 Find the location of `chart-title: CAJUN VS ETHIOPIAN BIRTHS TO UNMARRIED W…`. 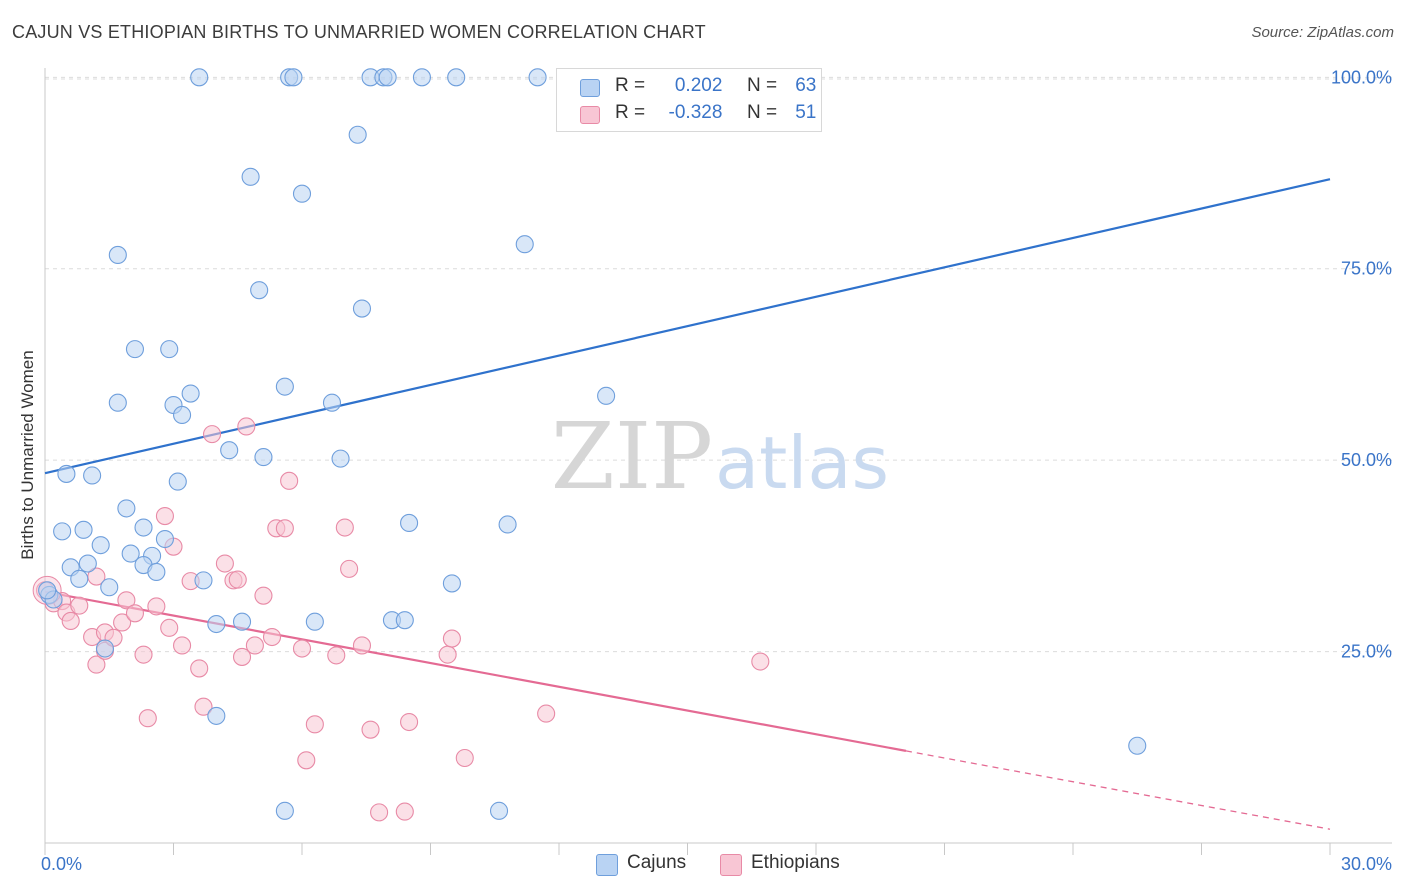

chart-title: CAJUN VS ETHIOPIAN BIRTHS TO UNMARRIED W… is located at coordinates (359, 32).